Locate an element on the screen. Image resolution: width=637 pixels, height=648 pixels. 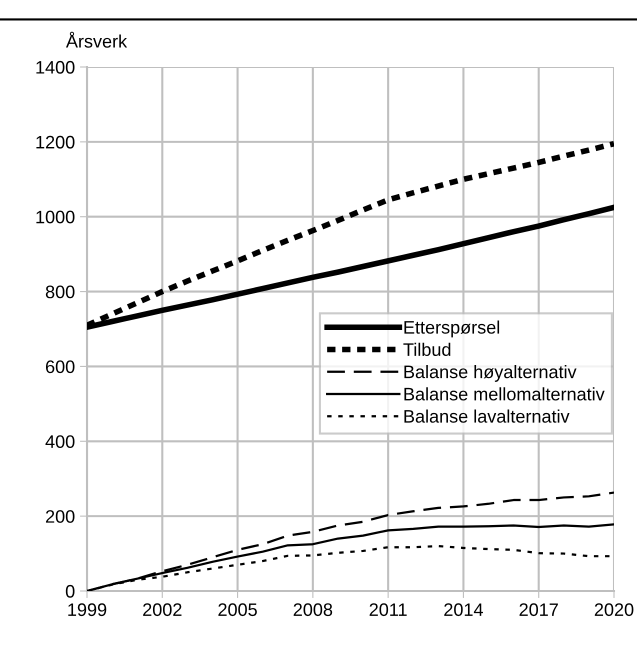
y-tick-label: 400 is located at coordinates (59, 441).